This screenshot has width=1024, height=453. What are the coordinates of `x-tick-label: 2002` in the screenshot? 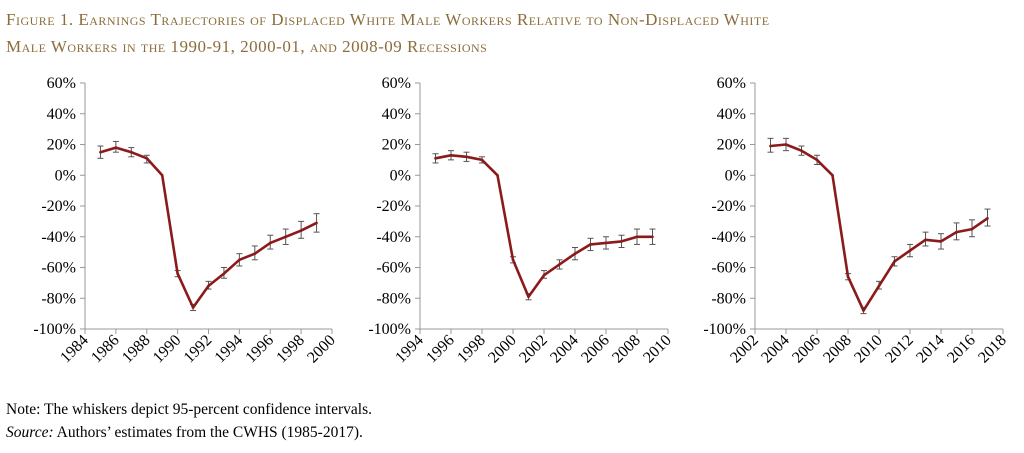 It's located at (533, 349).